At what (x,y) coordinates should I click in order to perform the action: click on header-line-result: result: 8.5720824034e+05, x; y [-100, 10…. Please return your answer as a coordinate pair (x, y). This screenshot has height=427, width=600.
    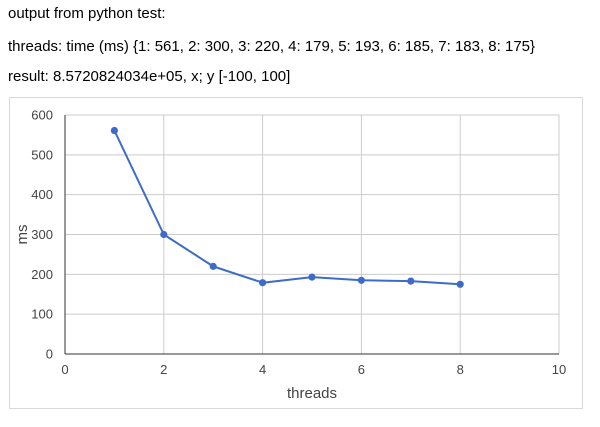
    Looking at the image, I should click on (149, 76).